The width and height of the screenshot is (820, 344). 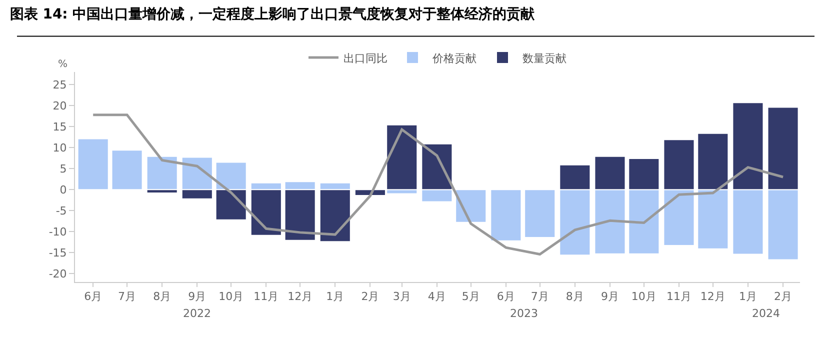 I want to click on y-tick-label: 10, so click(x=59, y=147).